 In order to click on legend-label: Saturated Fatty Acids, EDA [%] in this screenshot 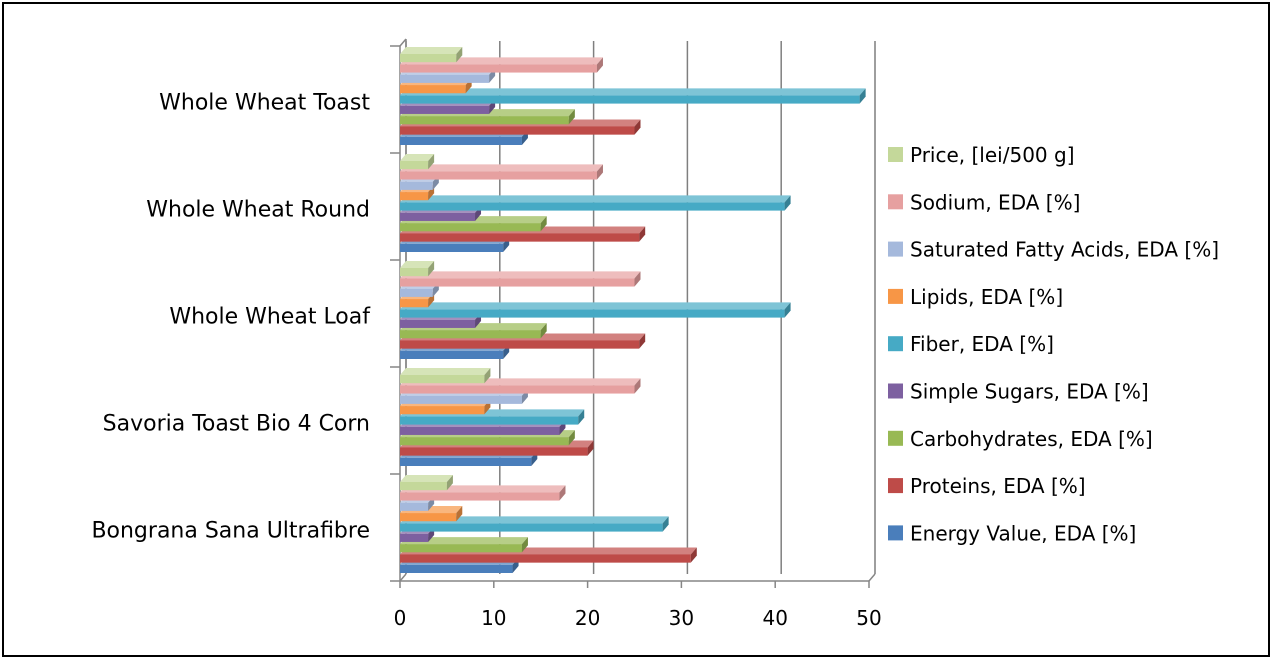, I will do `click(1064, 250)`.